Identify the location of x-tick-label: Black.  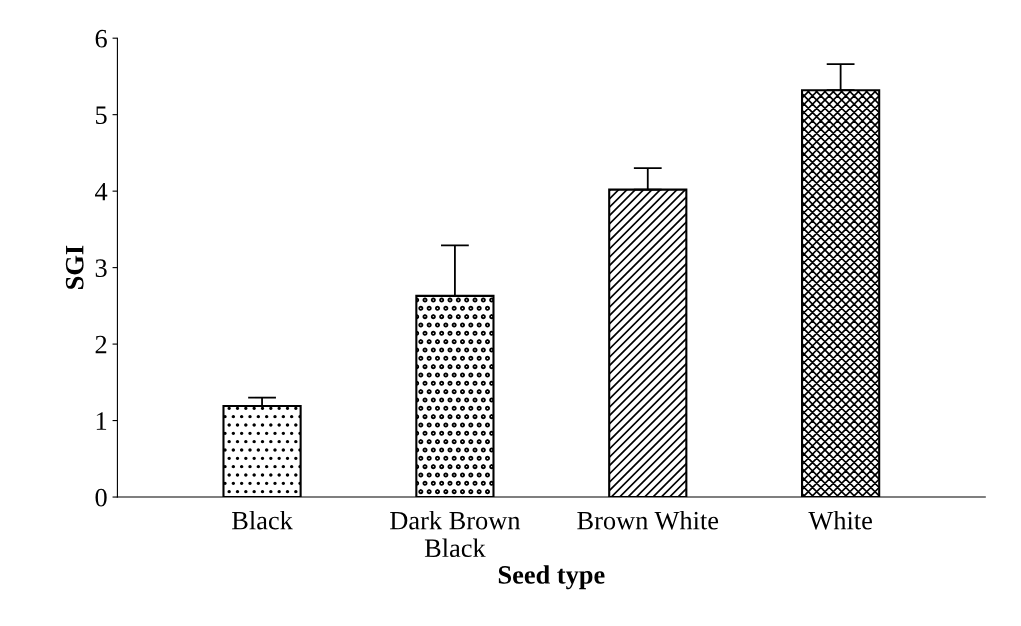
(262, 520).